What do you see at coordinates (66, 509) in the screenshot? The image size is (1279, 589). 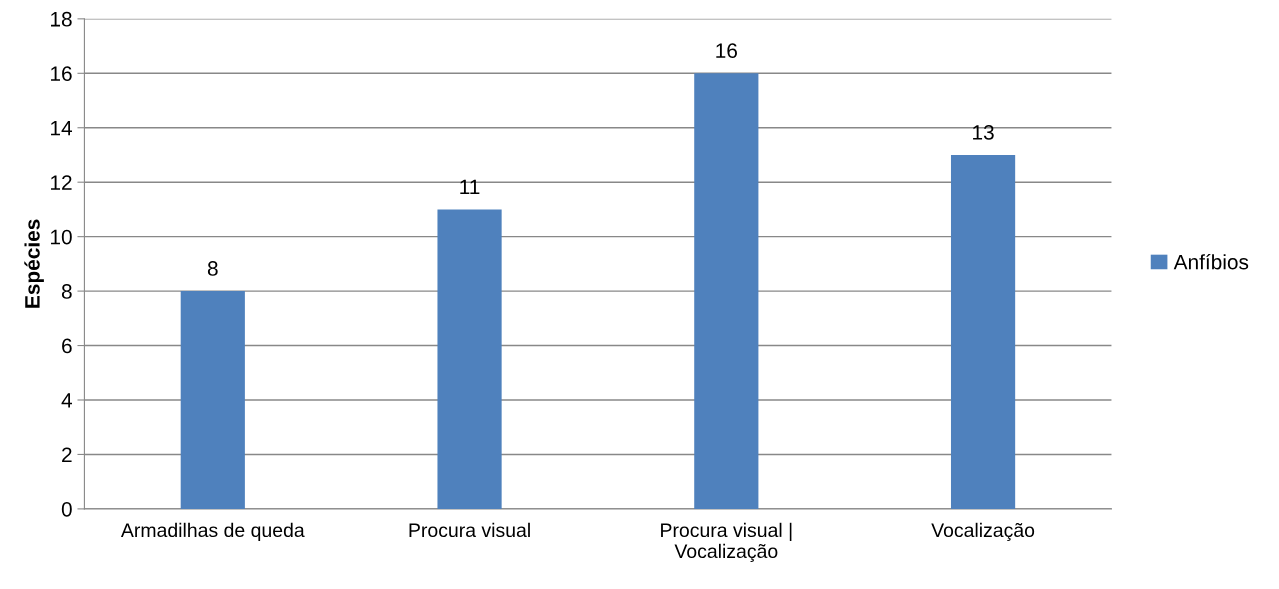 I see `y-tick-label: 0` at bounding box center [66, 509].